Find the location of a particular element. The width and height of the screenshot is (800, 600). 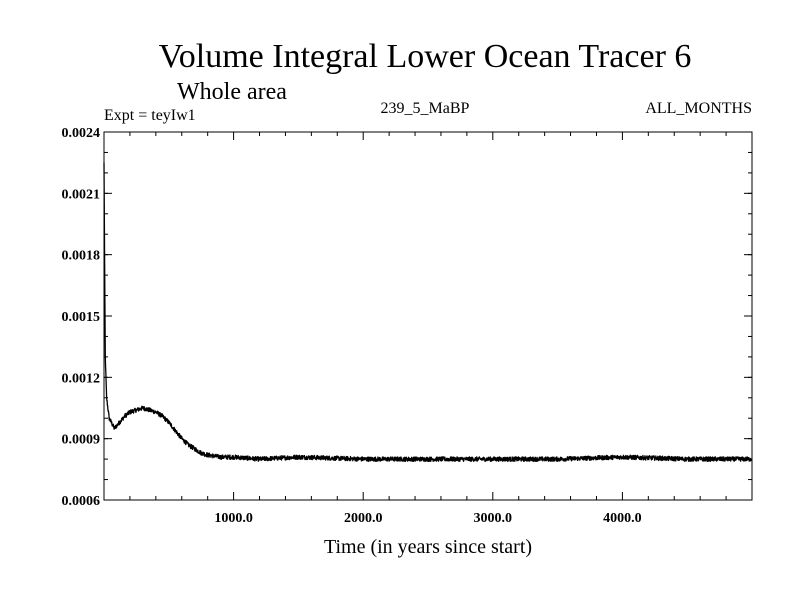

x-tick-label: 1000.0 is located at coordinates (233, 518).